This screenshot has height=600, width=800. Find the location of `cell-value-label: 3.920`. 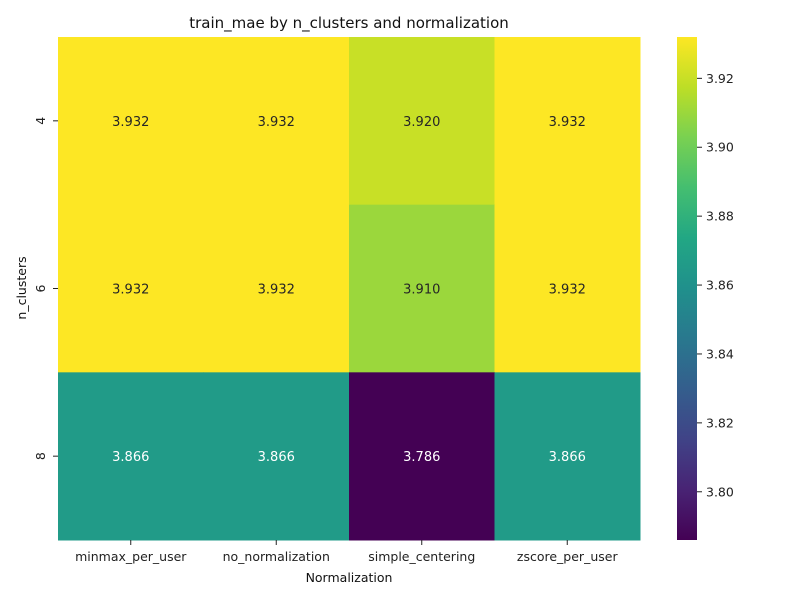

cell-value-label: 3.920 is located at coordinates (421, 122).